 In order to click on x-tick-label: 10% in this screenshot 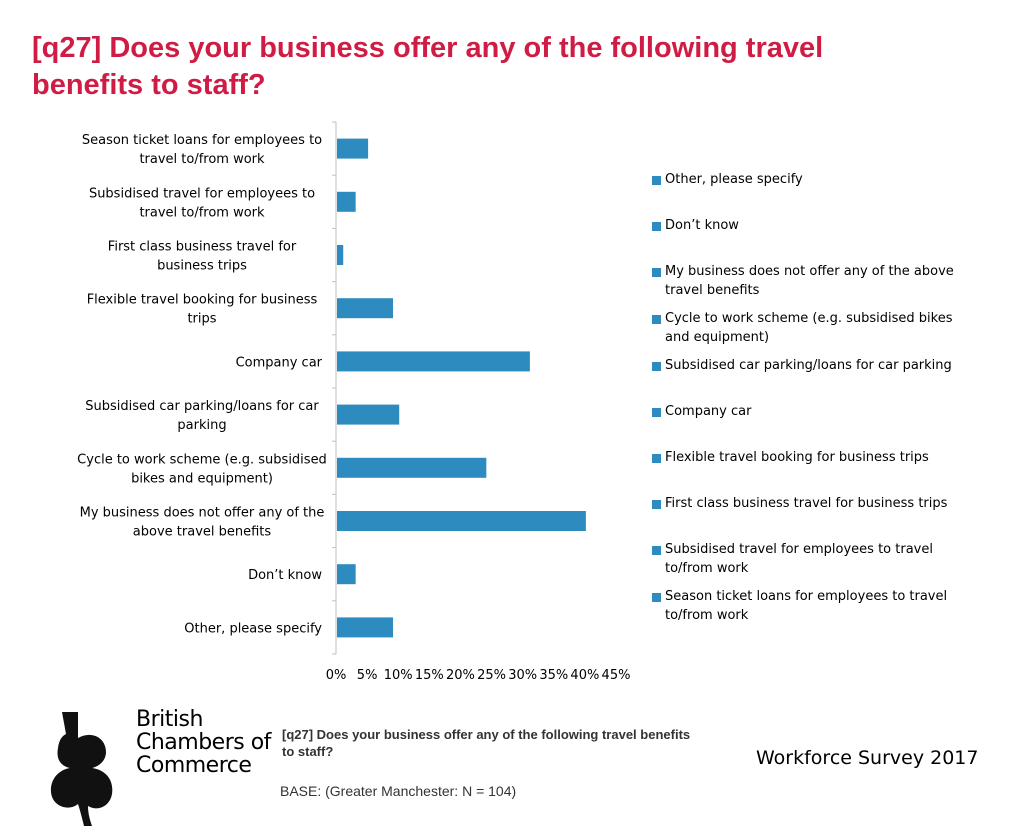, I will do `click(398, 675)`.